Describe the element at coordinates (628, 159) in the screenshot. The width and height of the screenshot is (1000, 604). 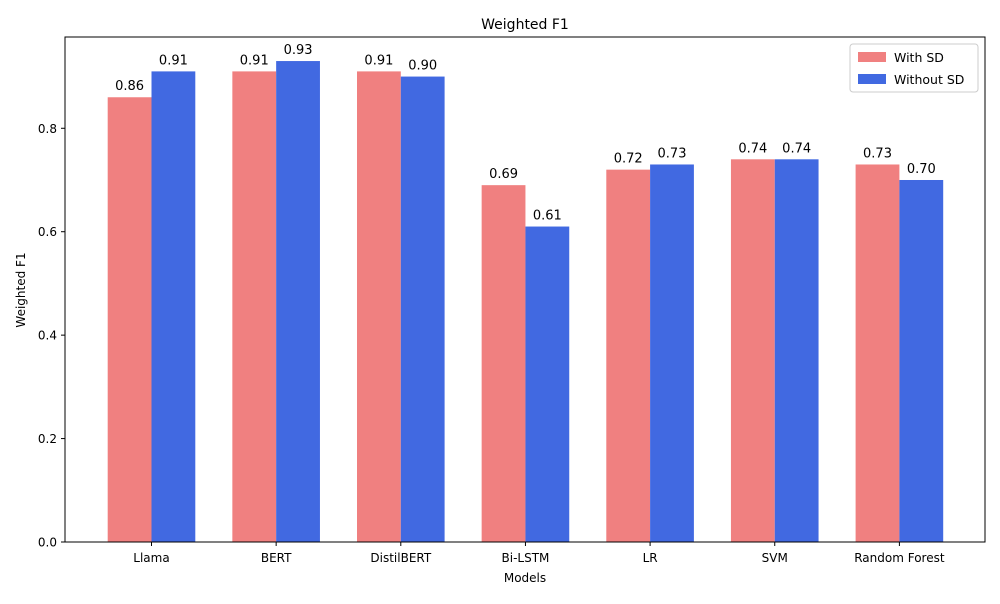
I see `bar-value-label: 0.72` at that location.